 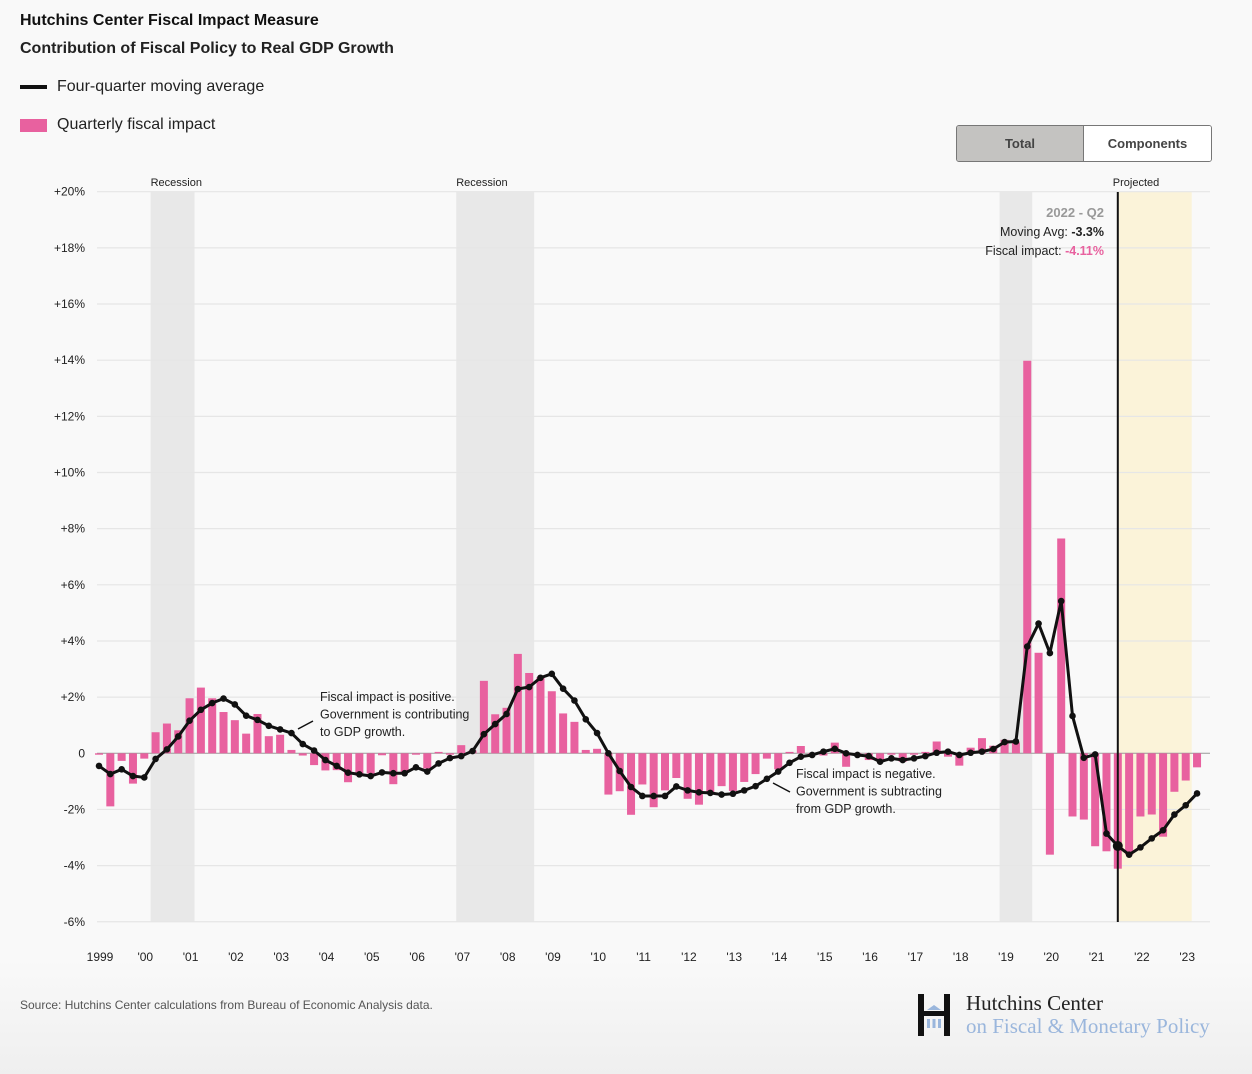 I want to click on y-tick-label: +8%, so click(x=73, y=529).